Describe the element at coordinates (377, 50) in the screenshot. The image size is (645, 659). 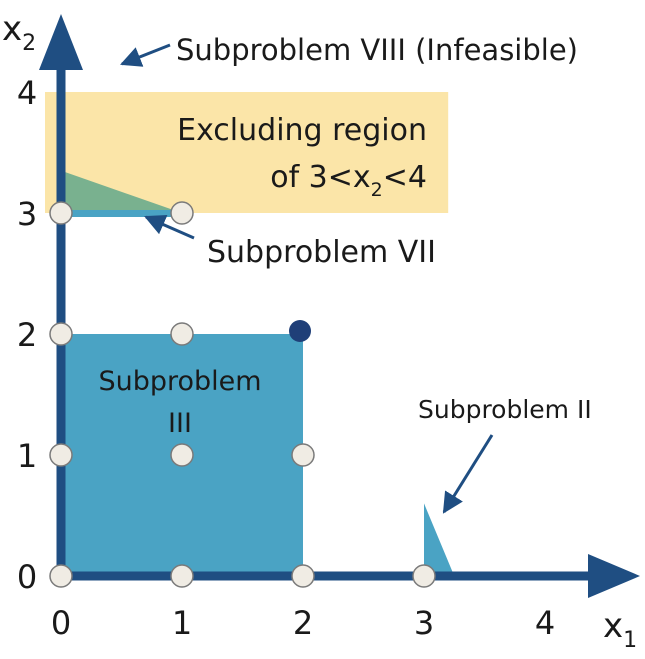
I see `sub-viii-label: Subproblem VIII (Infeasible)` at that location.